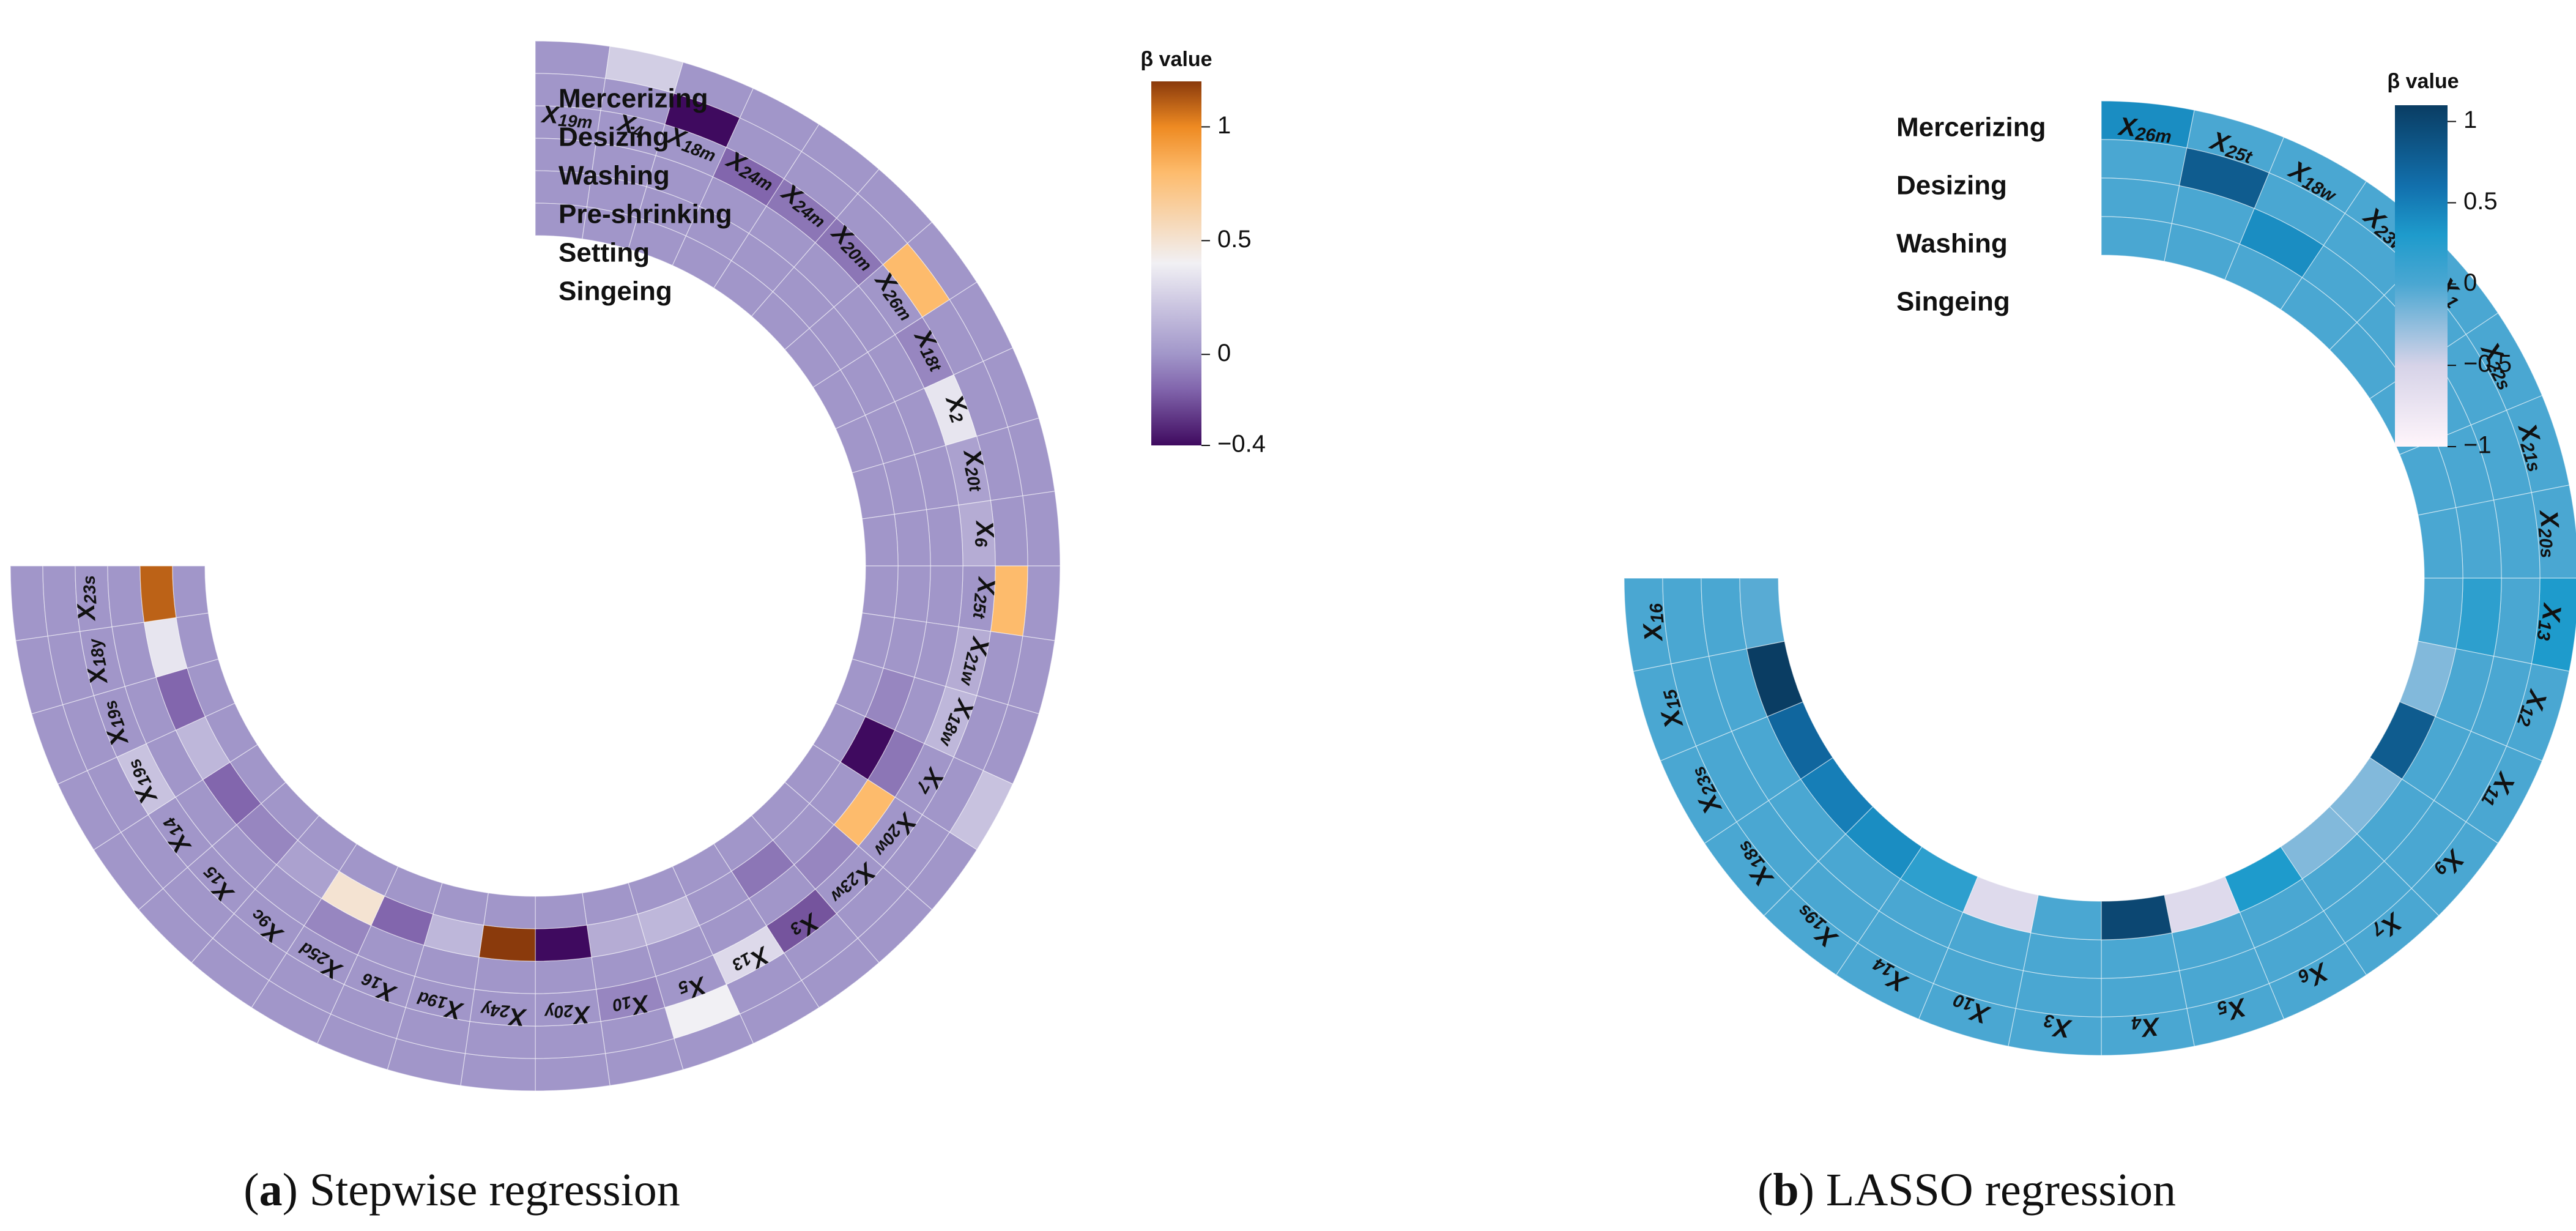  I want to click on ring-label: Pre-shrinking, so click(645, 214).